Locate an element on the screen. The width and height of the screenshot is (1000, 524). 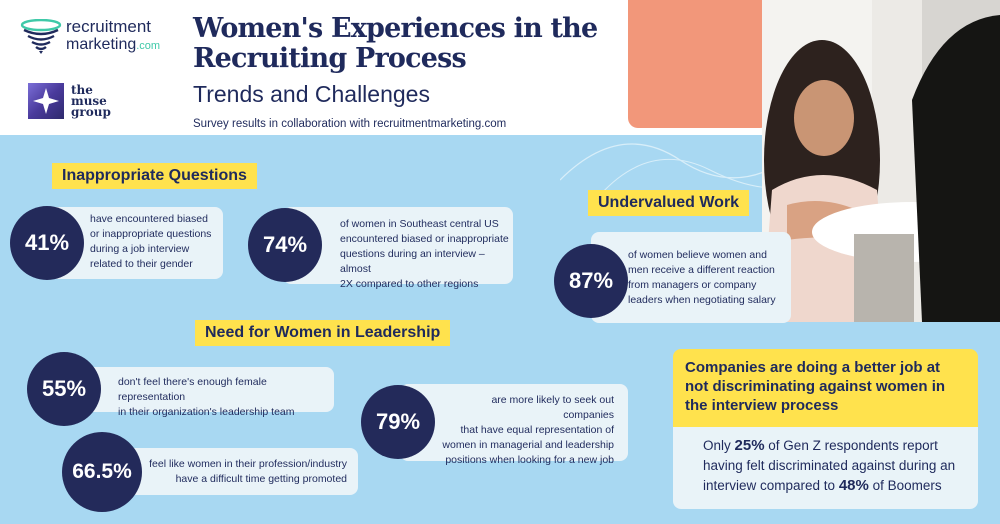
muse-star-icon is located at coordinates (46, 101).